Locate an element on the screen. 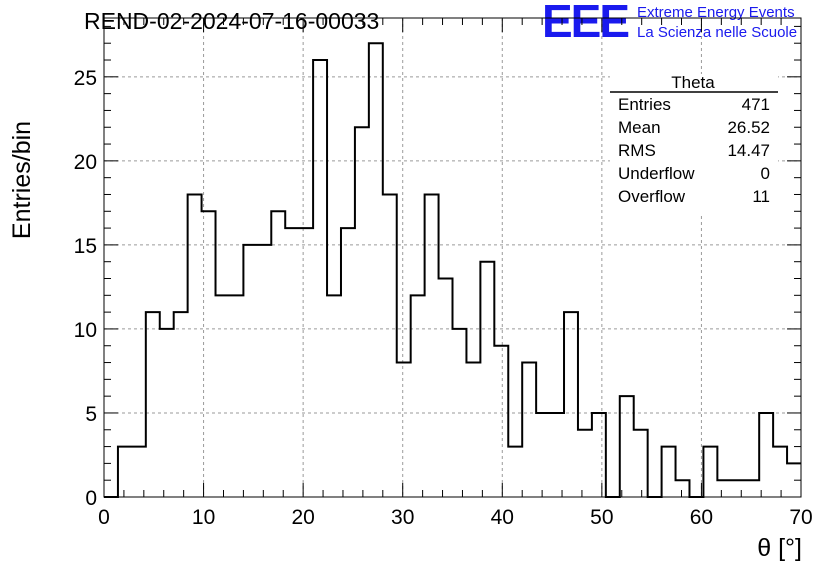 The image size is (836, 572). x-tick-label: 0 is located at coordinates (104, 517).